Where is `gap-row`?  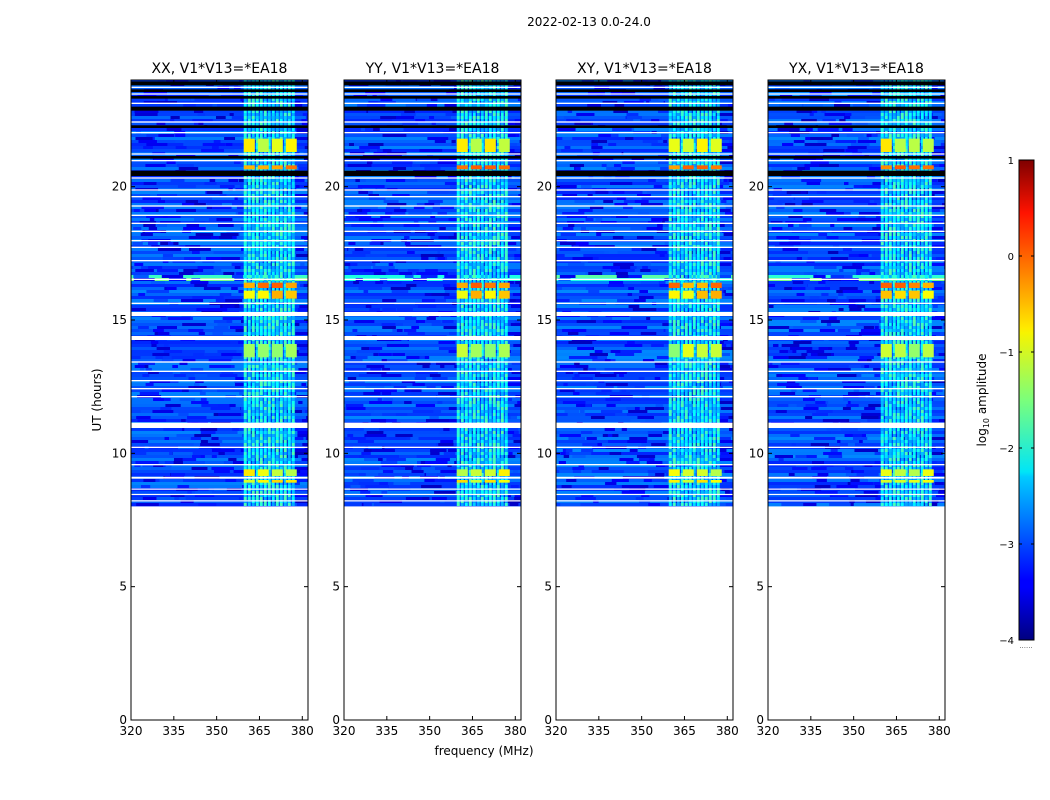 gap-row is located at coordinates (219, 397).